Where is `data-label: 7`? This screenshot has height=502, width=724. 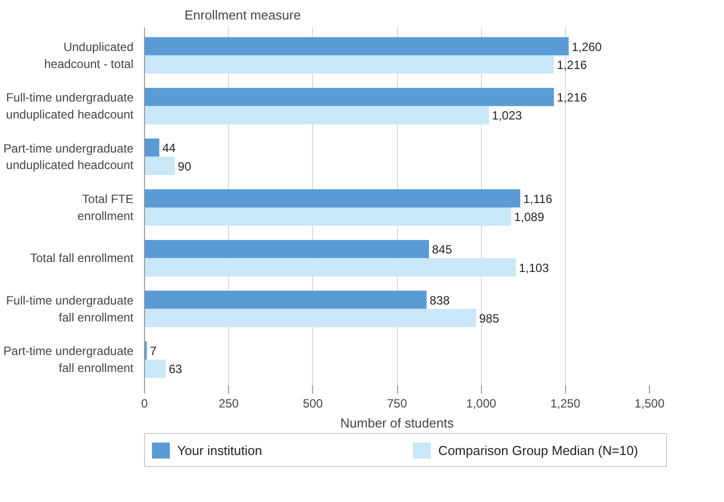
data-label: 7 is located at coordinates (153, 351).